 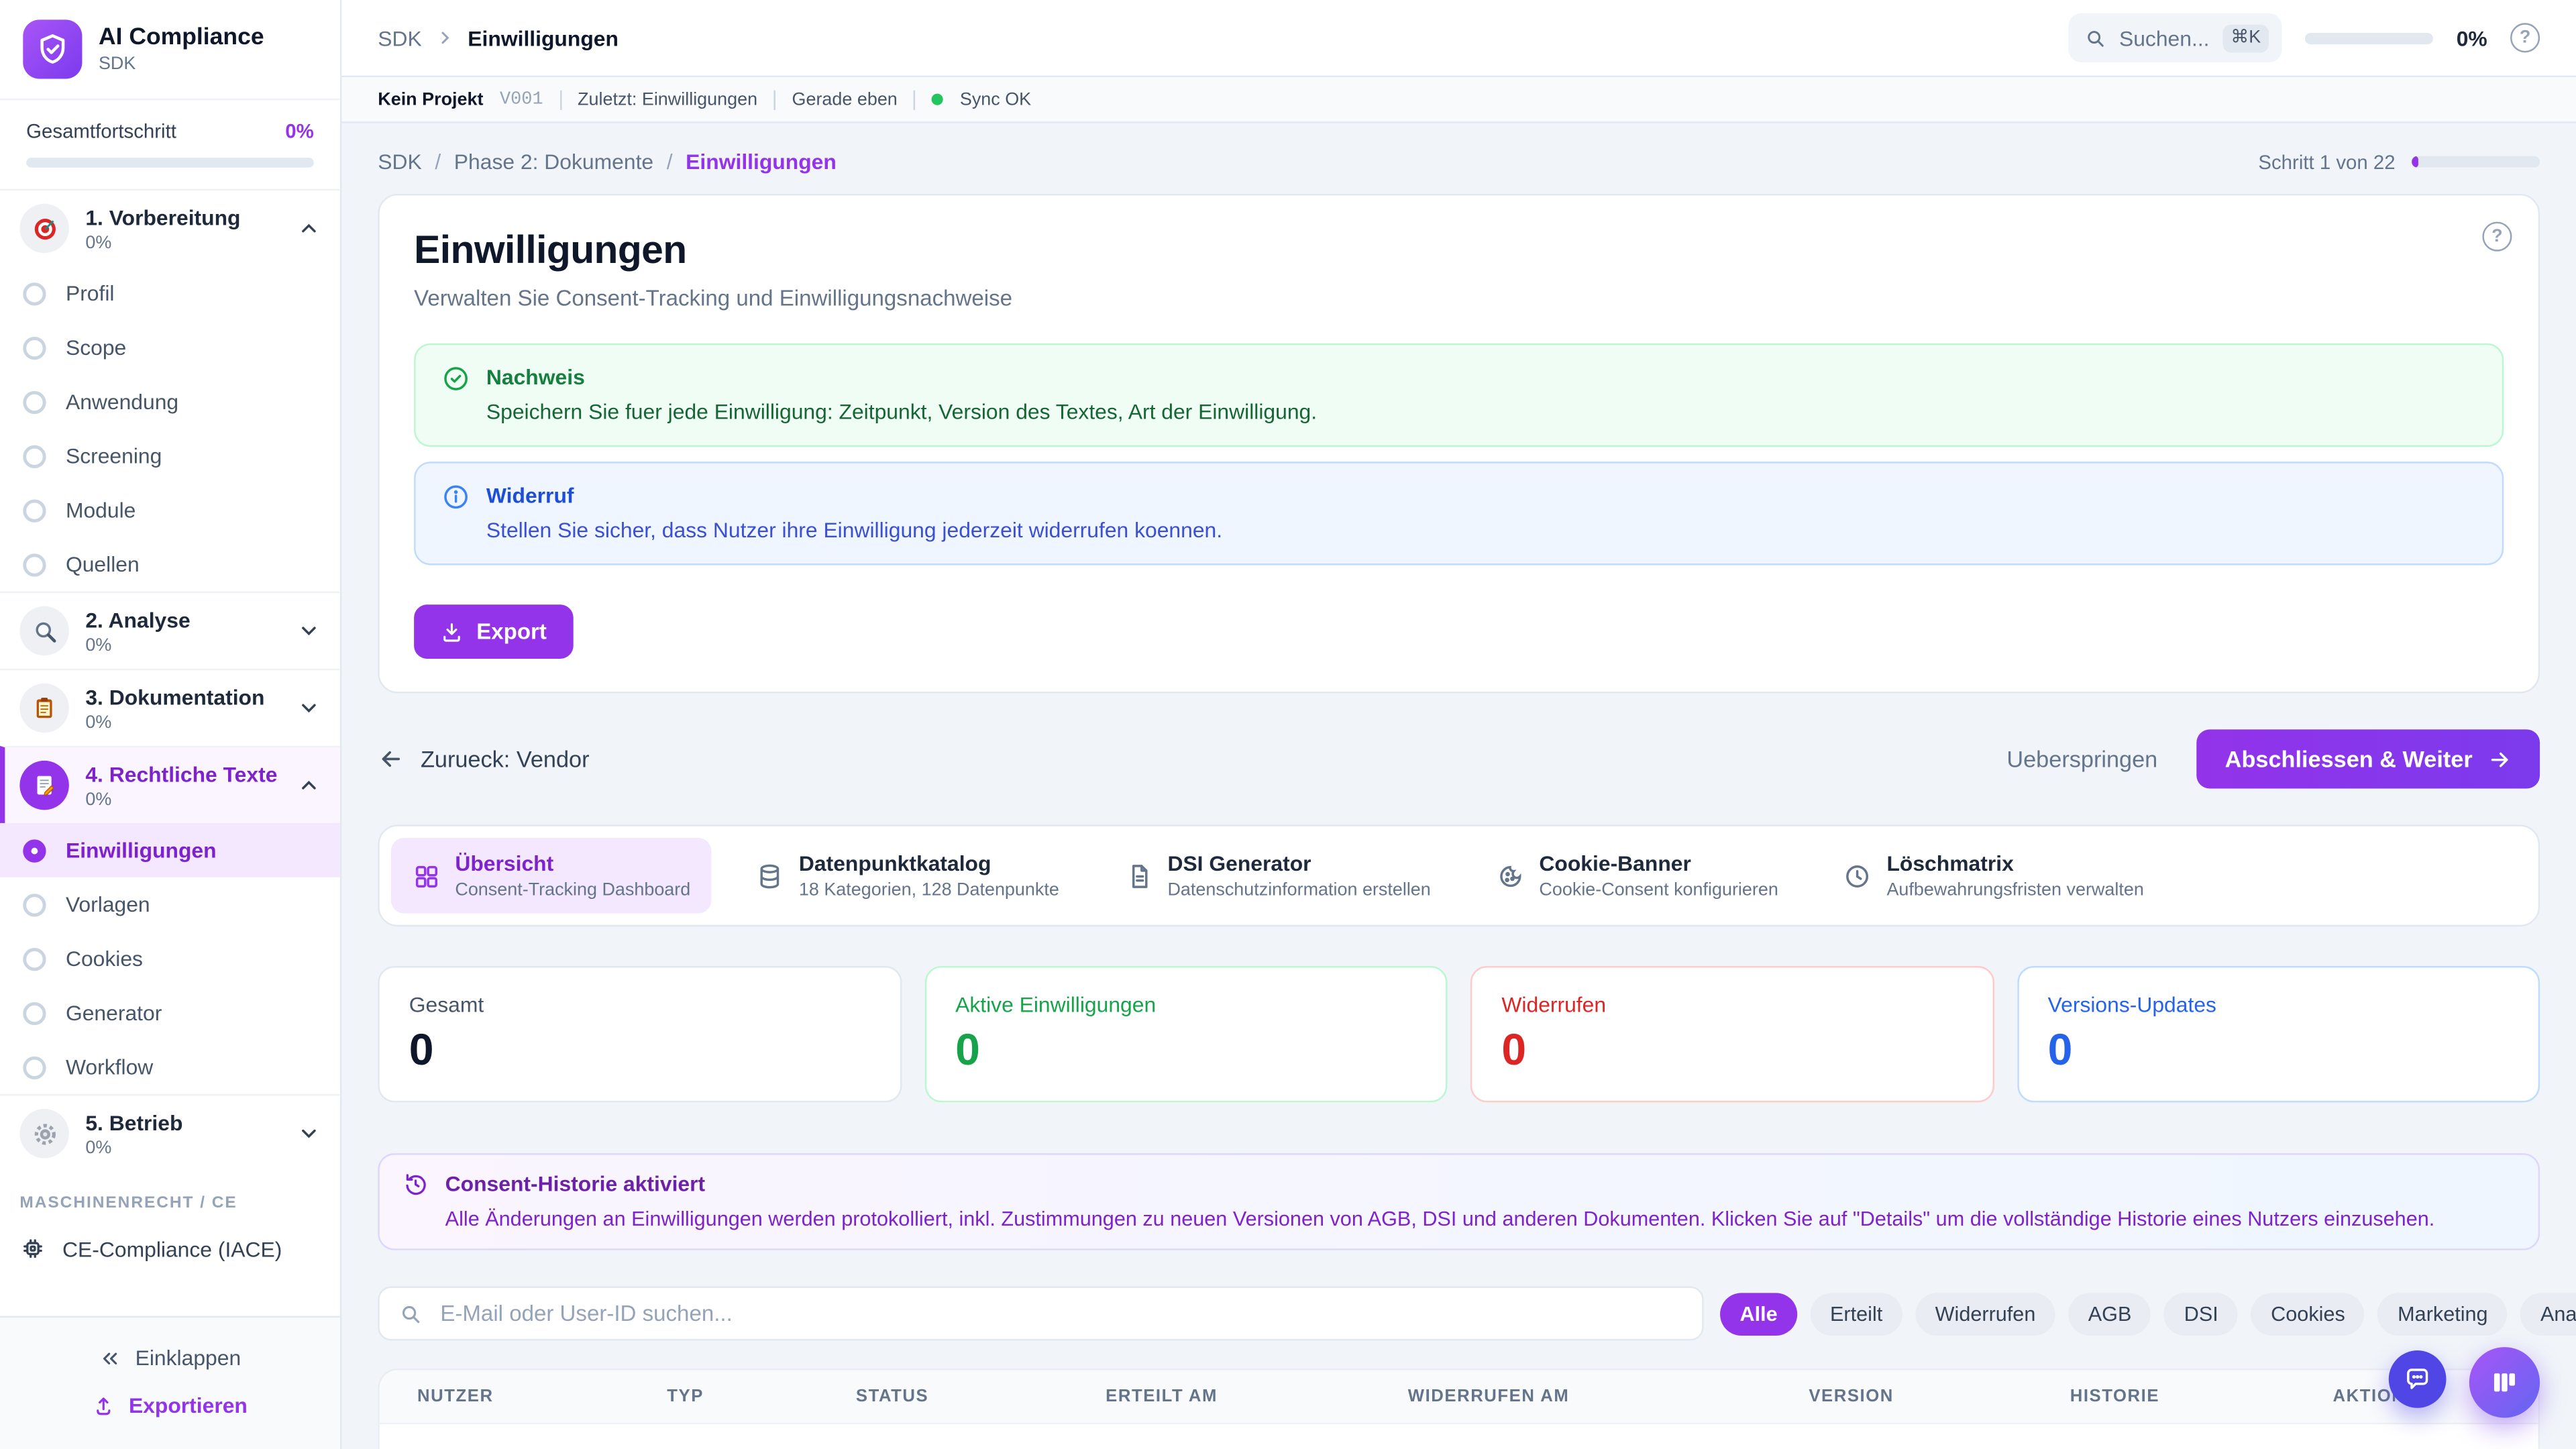 I want to click on step-progress-bar, so click(x=2476, y=162).